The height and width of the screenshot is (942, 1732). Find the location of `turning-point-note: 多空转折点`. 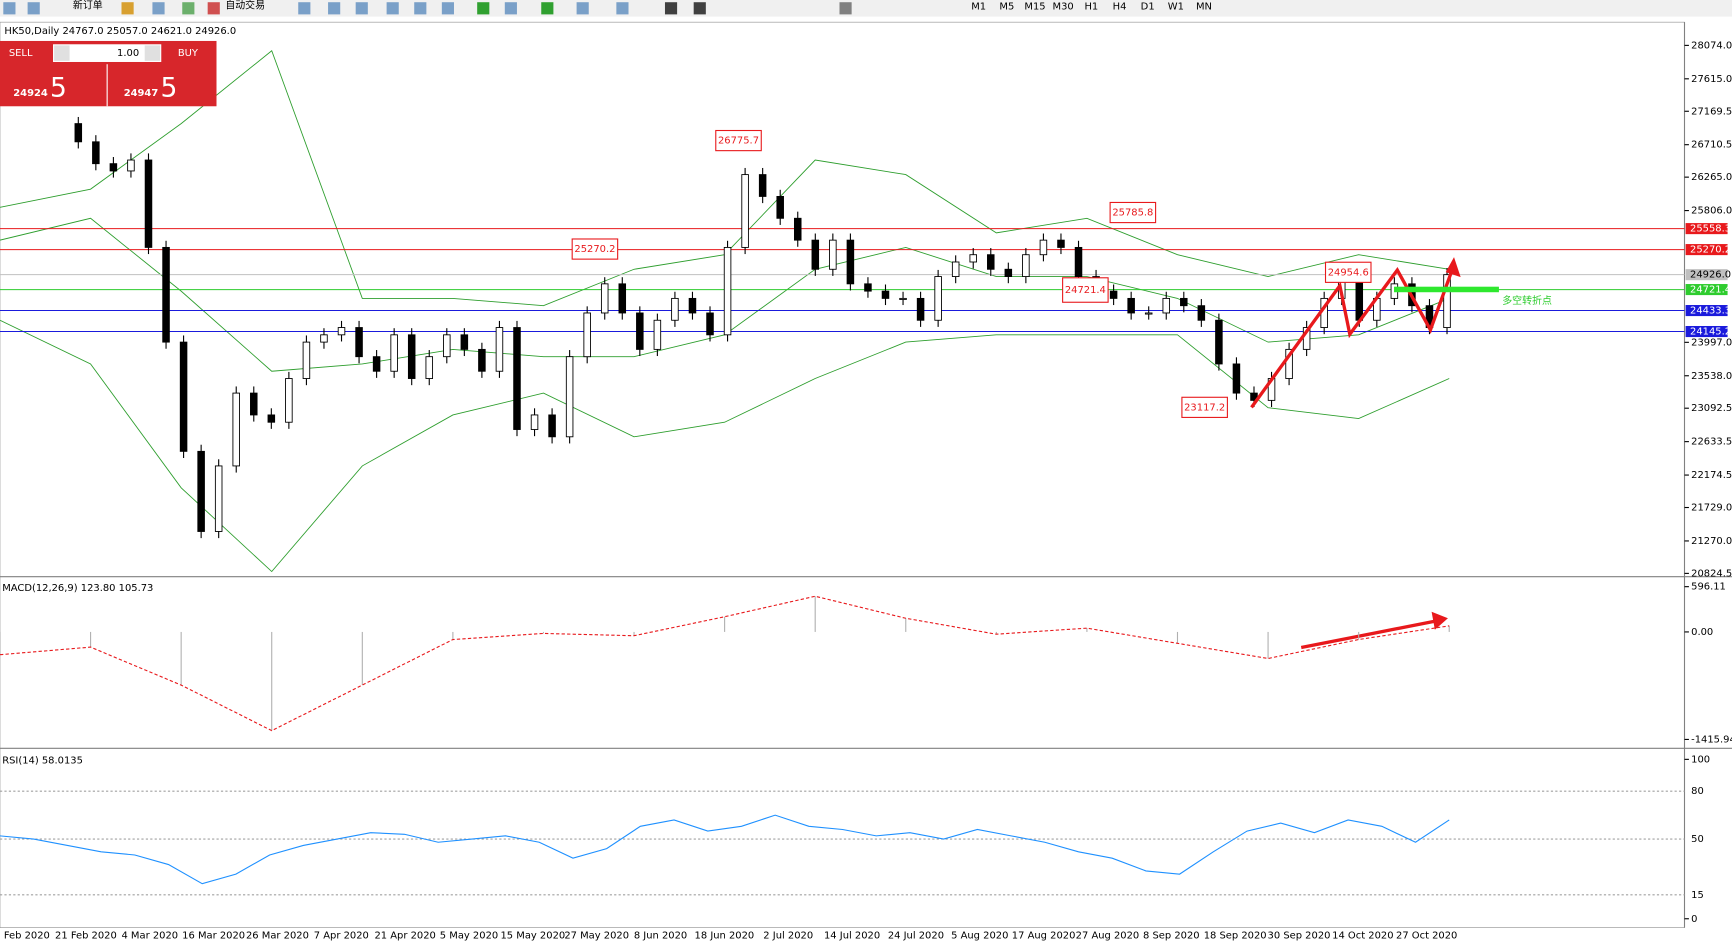

turning-point-note: 多空转折点 is located at coordinates (1527, 300).